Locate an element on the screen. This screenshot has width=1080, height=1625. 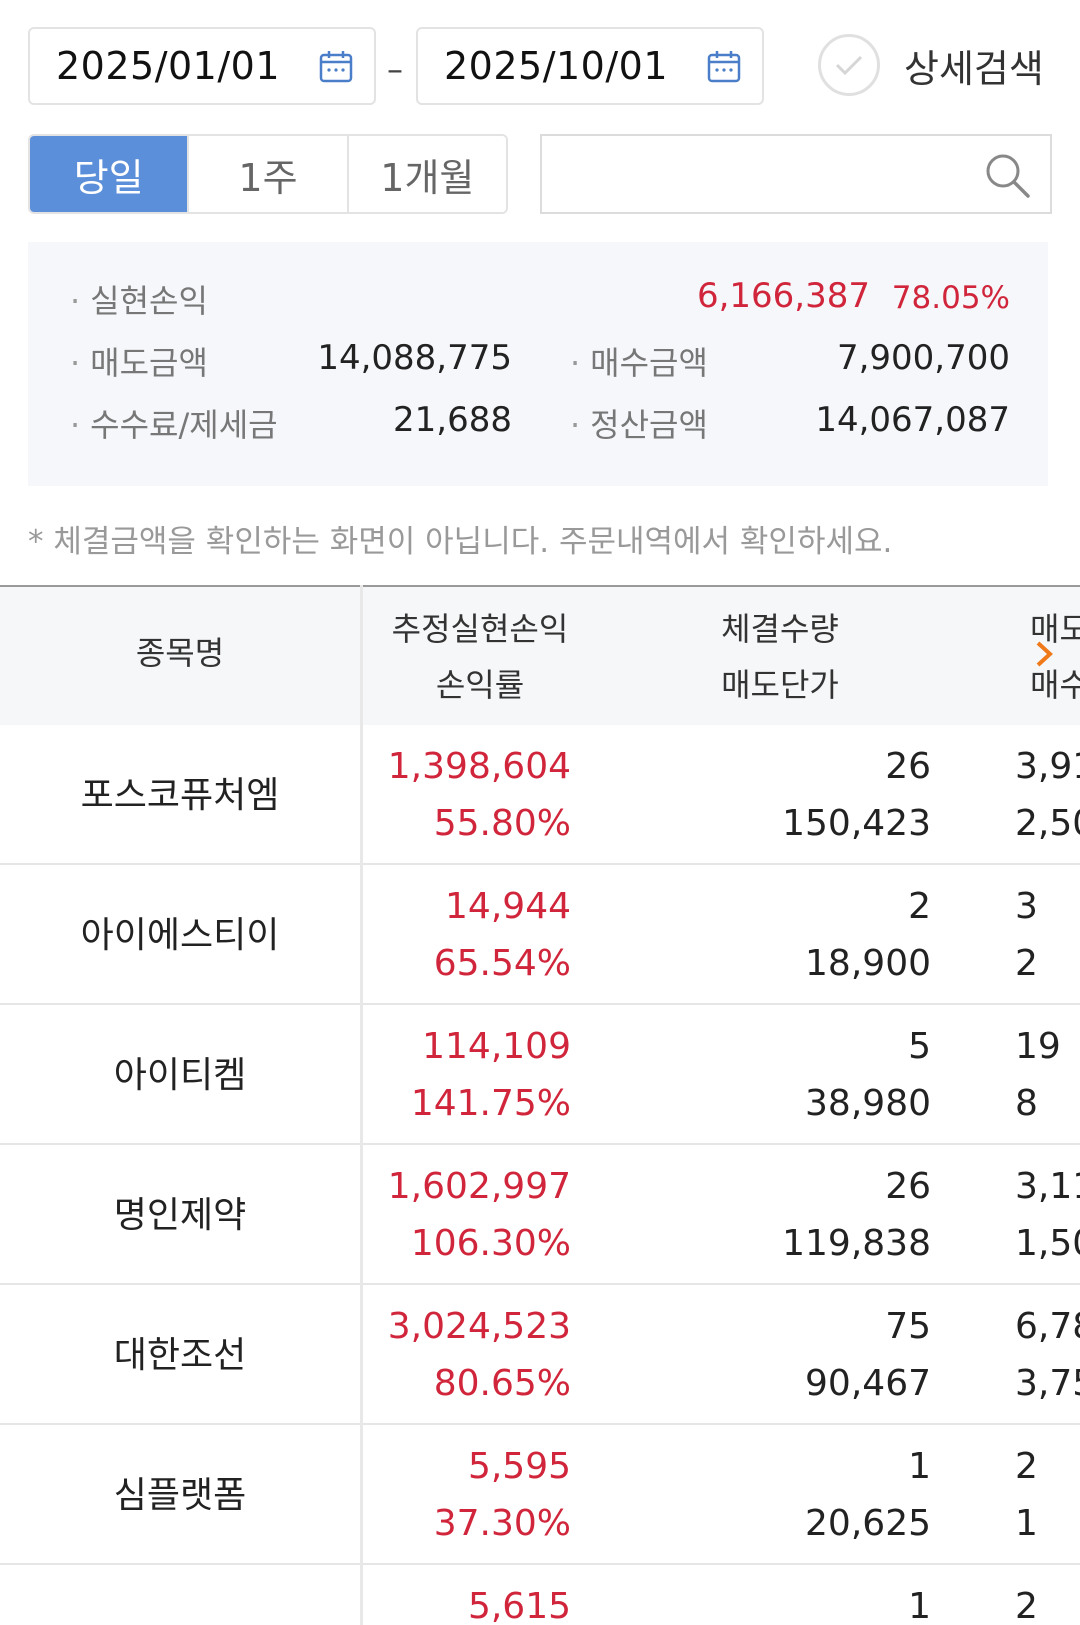
amount-cell: 6,78 3,75 is located at coordinates (1047, 1355).